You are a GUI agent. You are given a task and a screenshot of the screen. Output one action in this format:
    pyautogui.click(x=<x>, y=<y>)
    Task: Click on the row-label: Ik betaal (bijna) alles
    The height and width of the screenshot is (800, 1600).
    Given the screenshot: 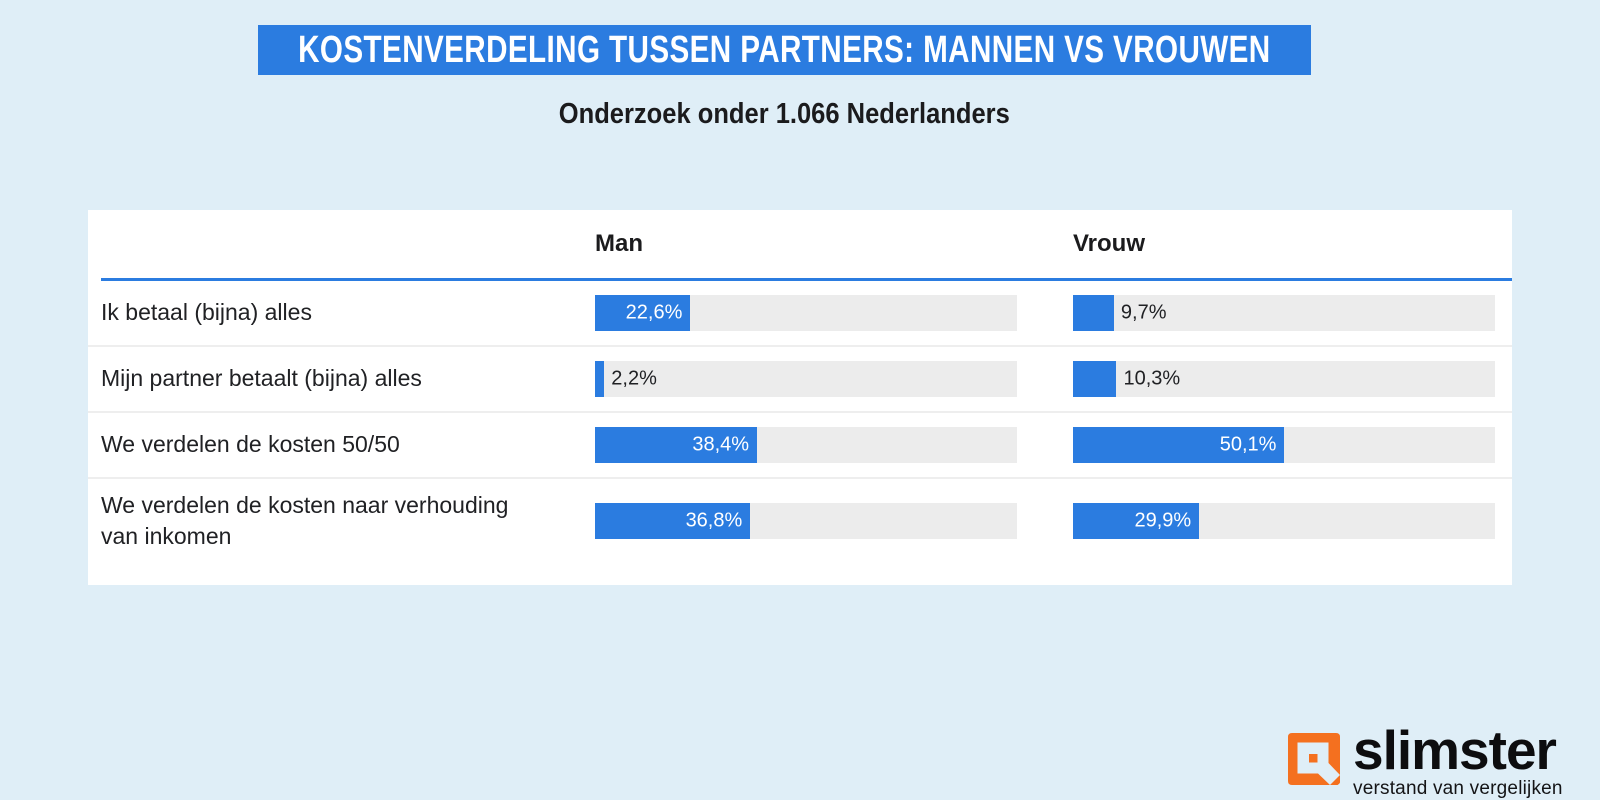 What is the action you would take?
    pyautogui.click(x=206, y=312)
    